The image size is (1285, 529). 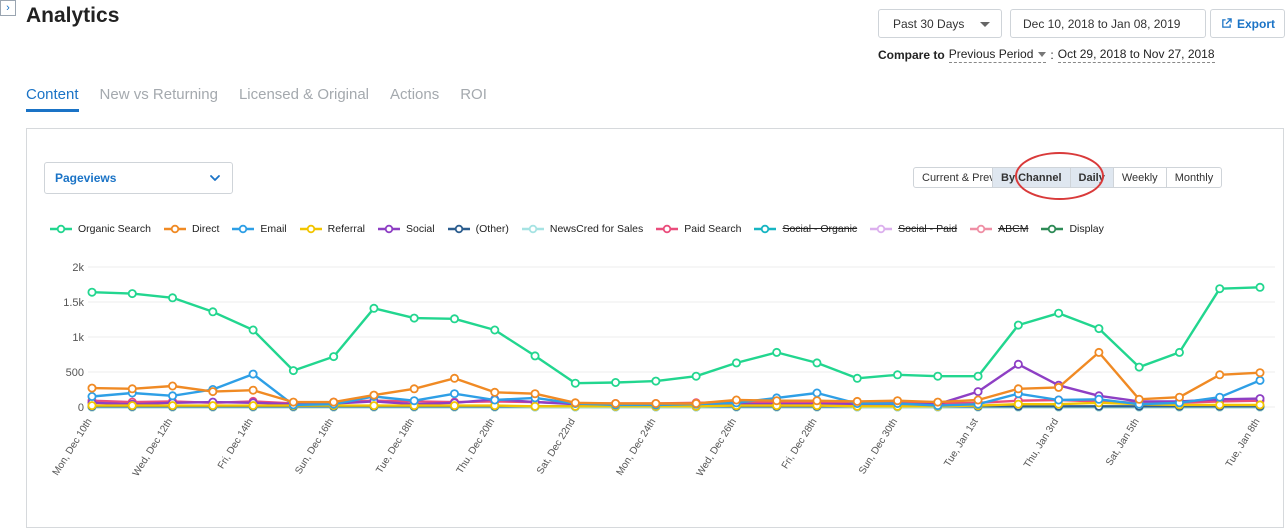 I want to click on compare-period-select: Previous Period, so click(x=997, y=55).